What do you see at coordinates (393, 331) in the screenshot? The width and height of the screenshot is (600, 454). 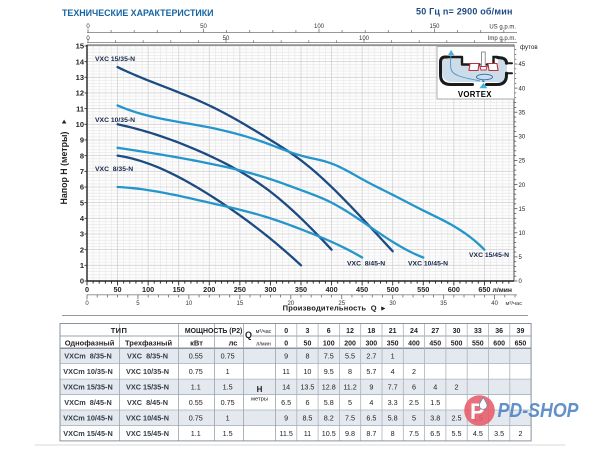 I see `svg-text: 21` at bounding box center [393, 331].